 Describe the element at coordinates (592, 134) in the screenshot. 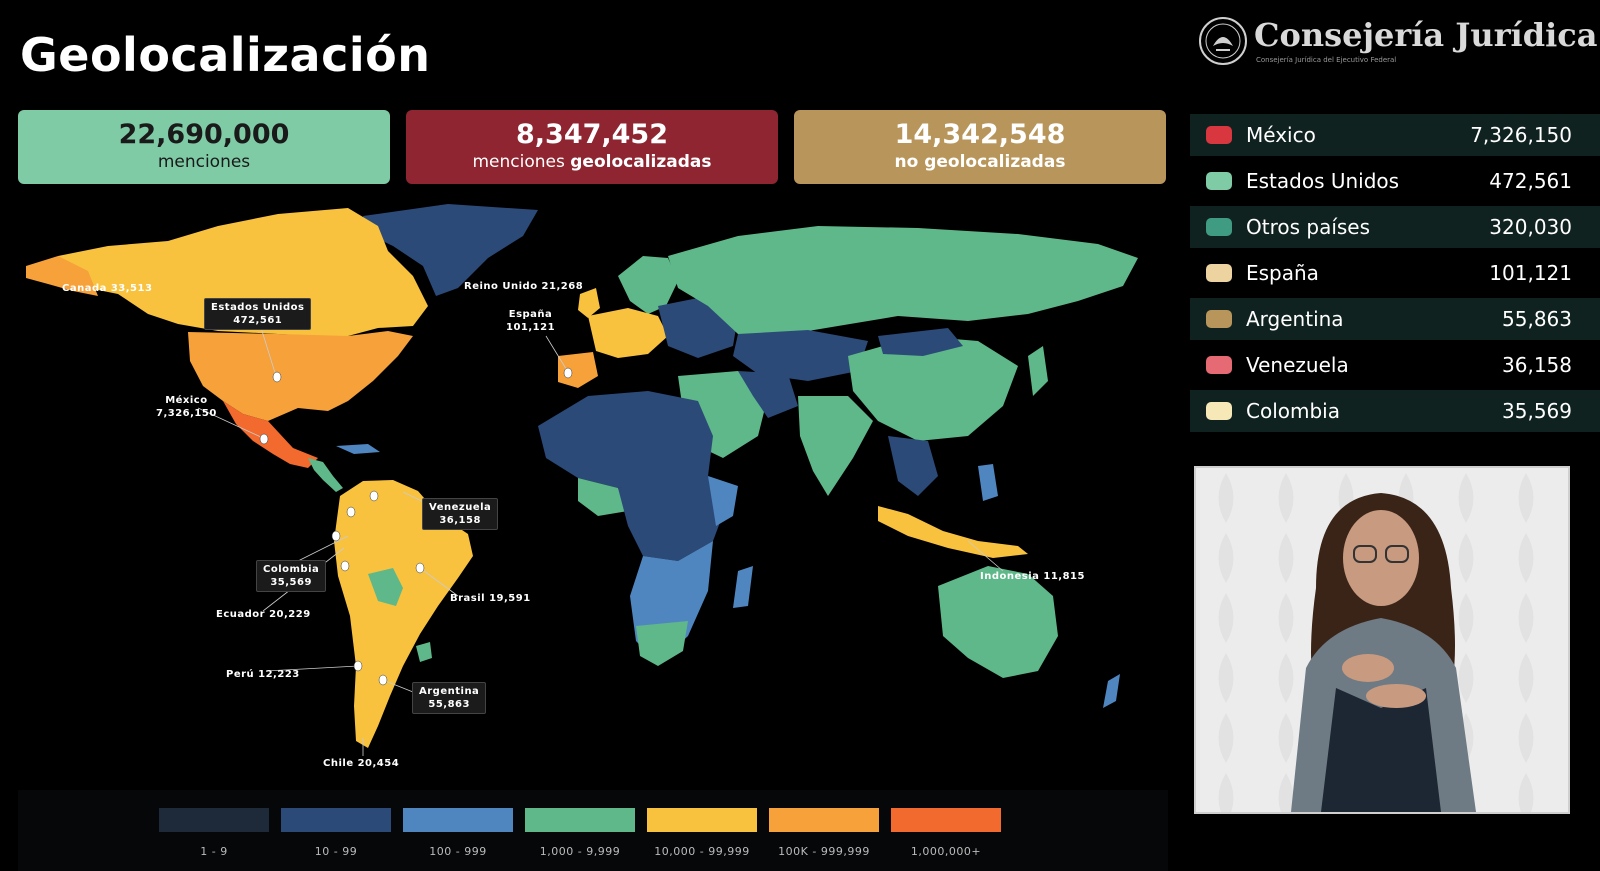

I see `kpi-value: 8,347,452` at that location.